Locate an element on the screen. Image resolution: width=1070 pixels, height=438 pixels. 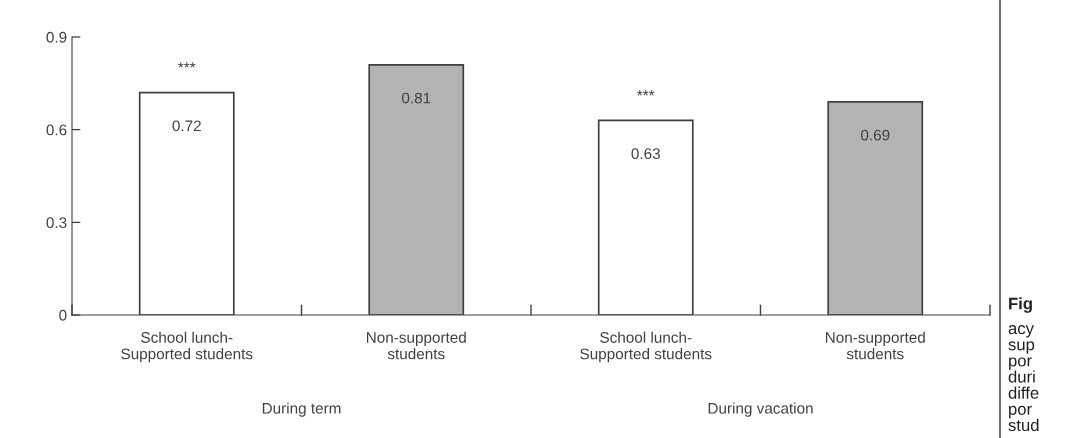
y-tick-label: 0.9 is located at coordinates (56, 37).